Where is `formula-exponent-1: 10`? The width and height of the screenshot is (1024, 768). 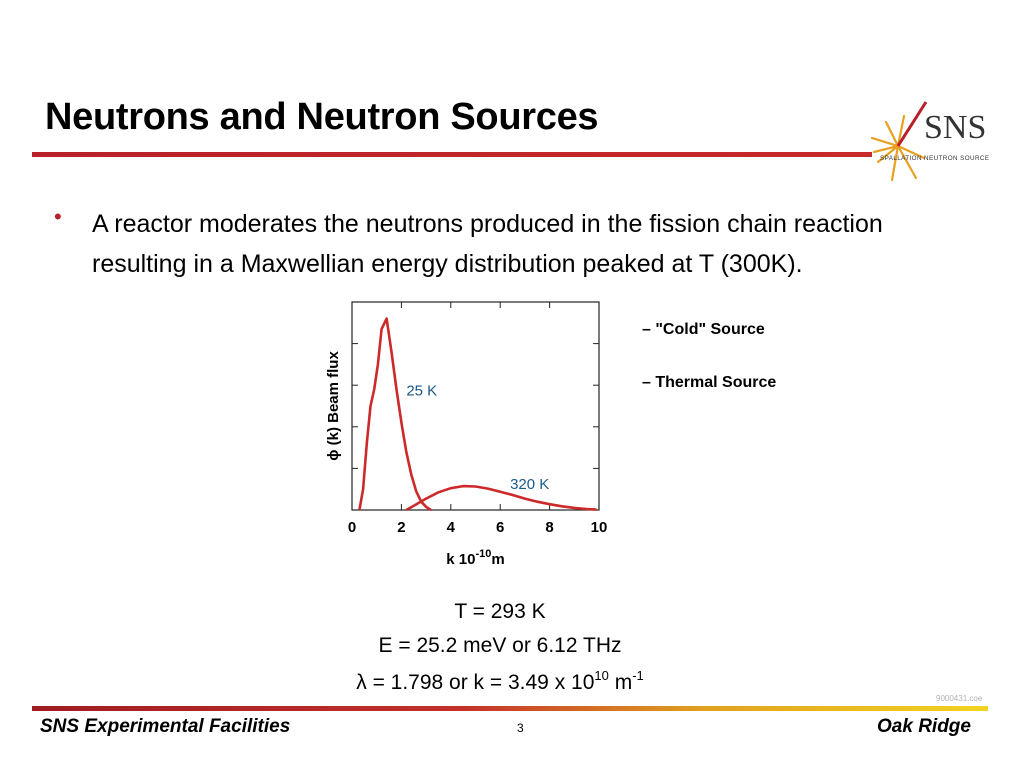
formula-exponent-1: 10 is located at coordinates (601, 675).